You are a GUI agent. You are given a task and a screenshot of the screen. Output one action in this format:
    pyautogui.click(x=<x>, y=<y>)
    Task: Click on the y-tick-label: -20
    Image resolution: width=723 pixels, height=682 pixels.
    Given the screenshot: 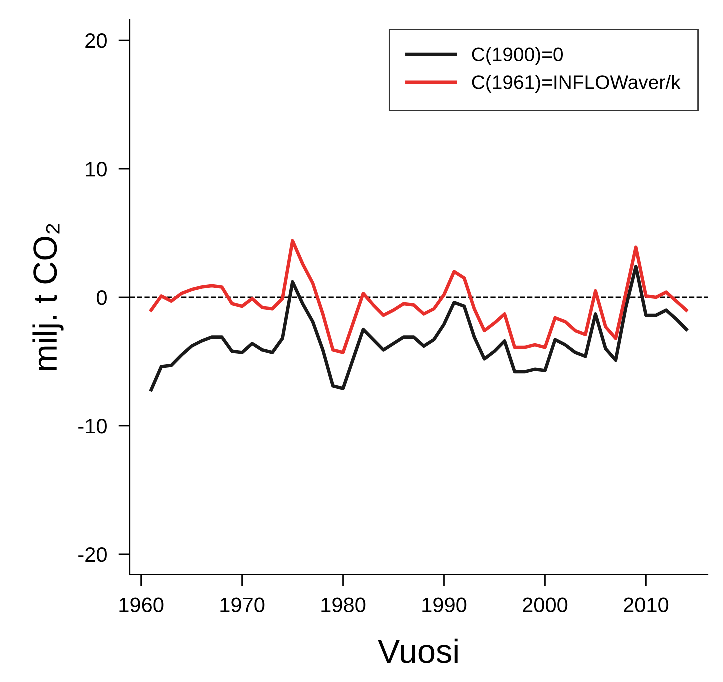 What is the action you would take?
    pyautogui.click(x=92, y=554)
    